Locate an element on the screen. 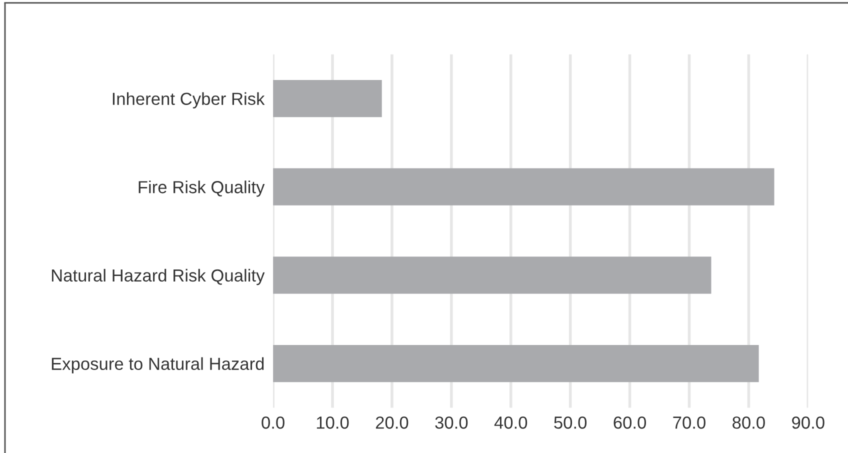 The width and height of the screenshot is (848, 453). y-tick-label: Exposure to Natural Hazard is located at coordinates (158, 365).